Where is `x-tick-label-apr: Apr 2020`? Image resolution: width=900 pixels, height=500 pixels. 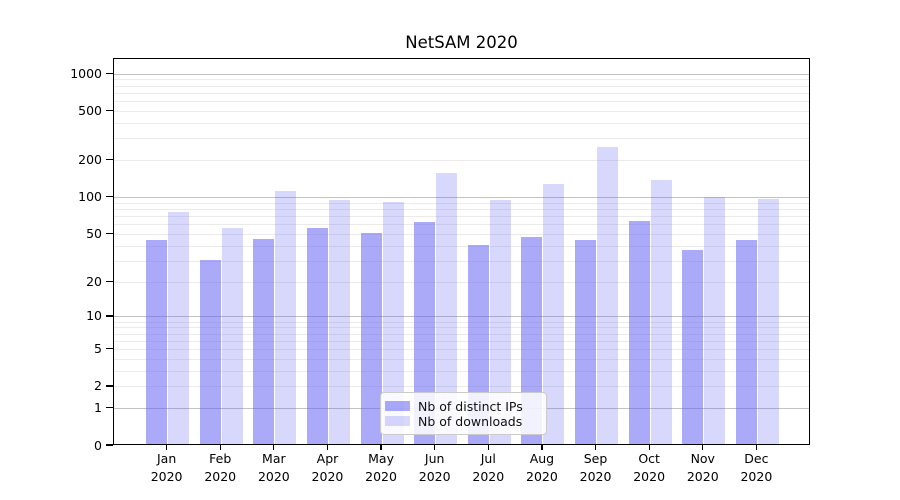 x-tick-label-apr: Apr 2020 is located at coordinates (327, 467).